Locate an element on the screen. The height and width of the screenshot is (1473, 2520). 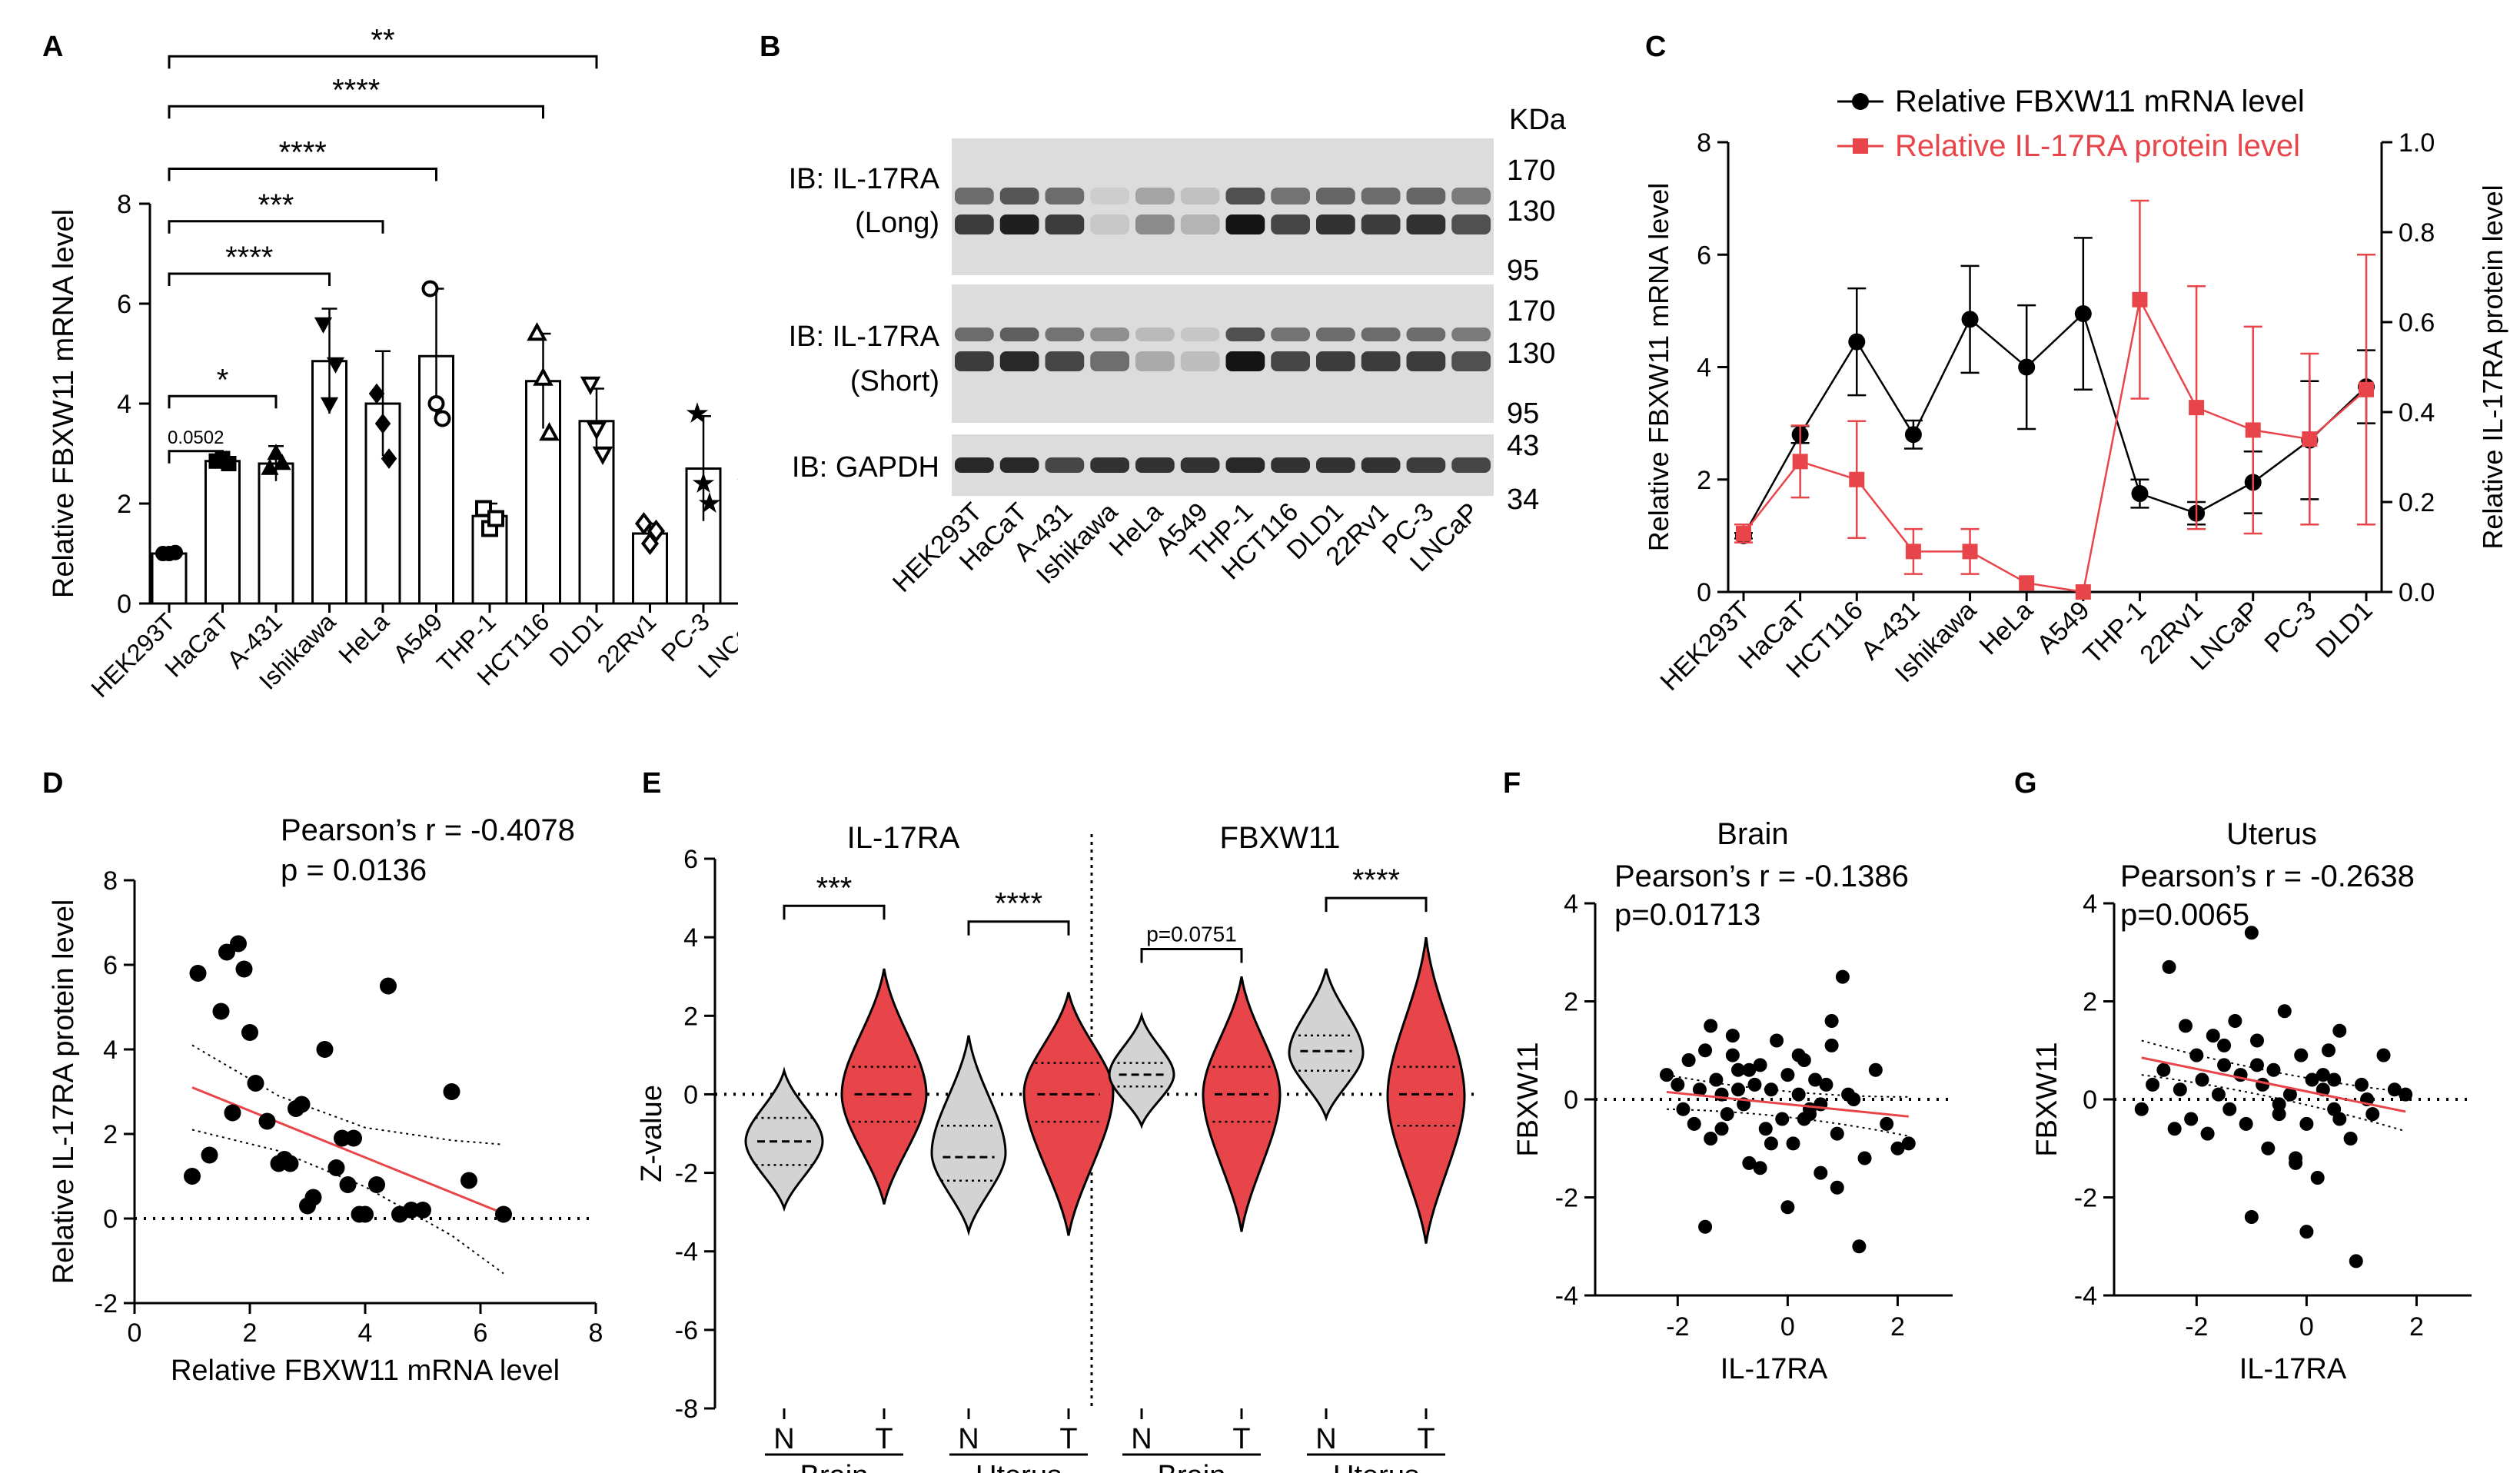
significance-label: **** is located at coordinates (249, 257).